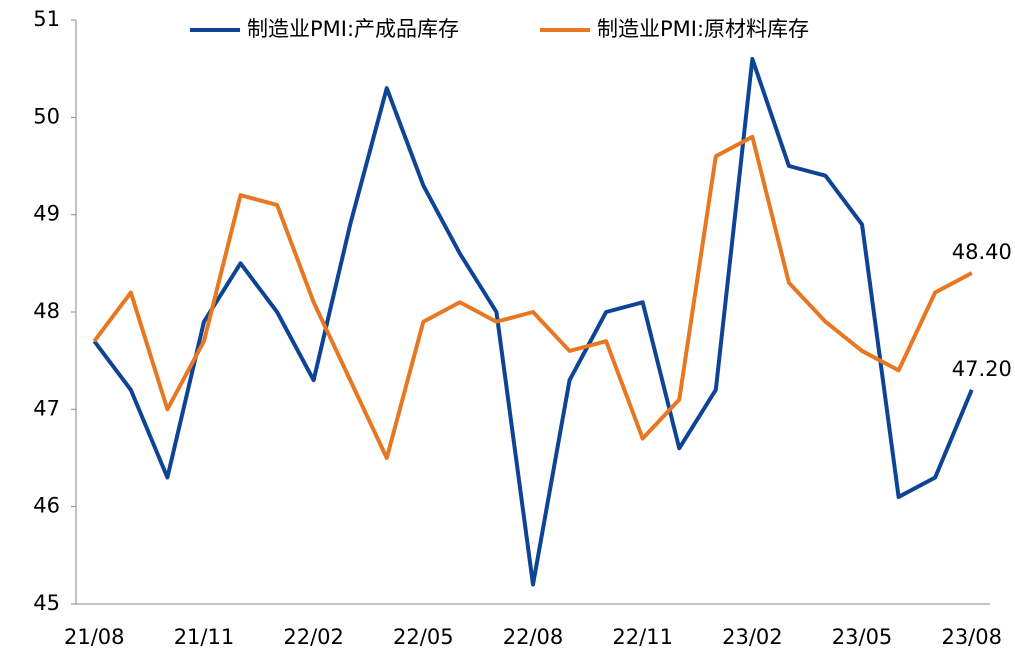  What do you see at coordinates (862, 637) in the screenshot?
I see `x-tick-label: 23/05` at bounding box center [862, 637].